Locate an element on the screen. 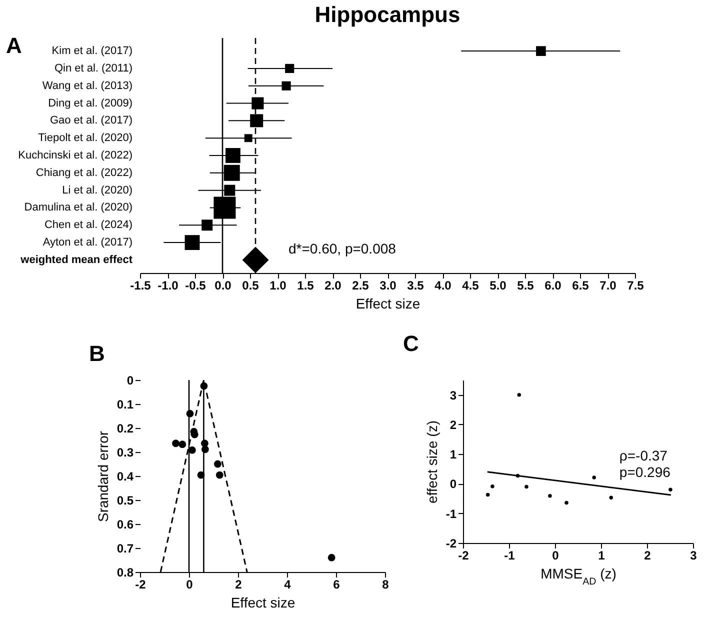 Image resolution: width=720 pixels, height=624 pixels. y-tick-label: 1 is located at coordinates (453, 455).